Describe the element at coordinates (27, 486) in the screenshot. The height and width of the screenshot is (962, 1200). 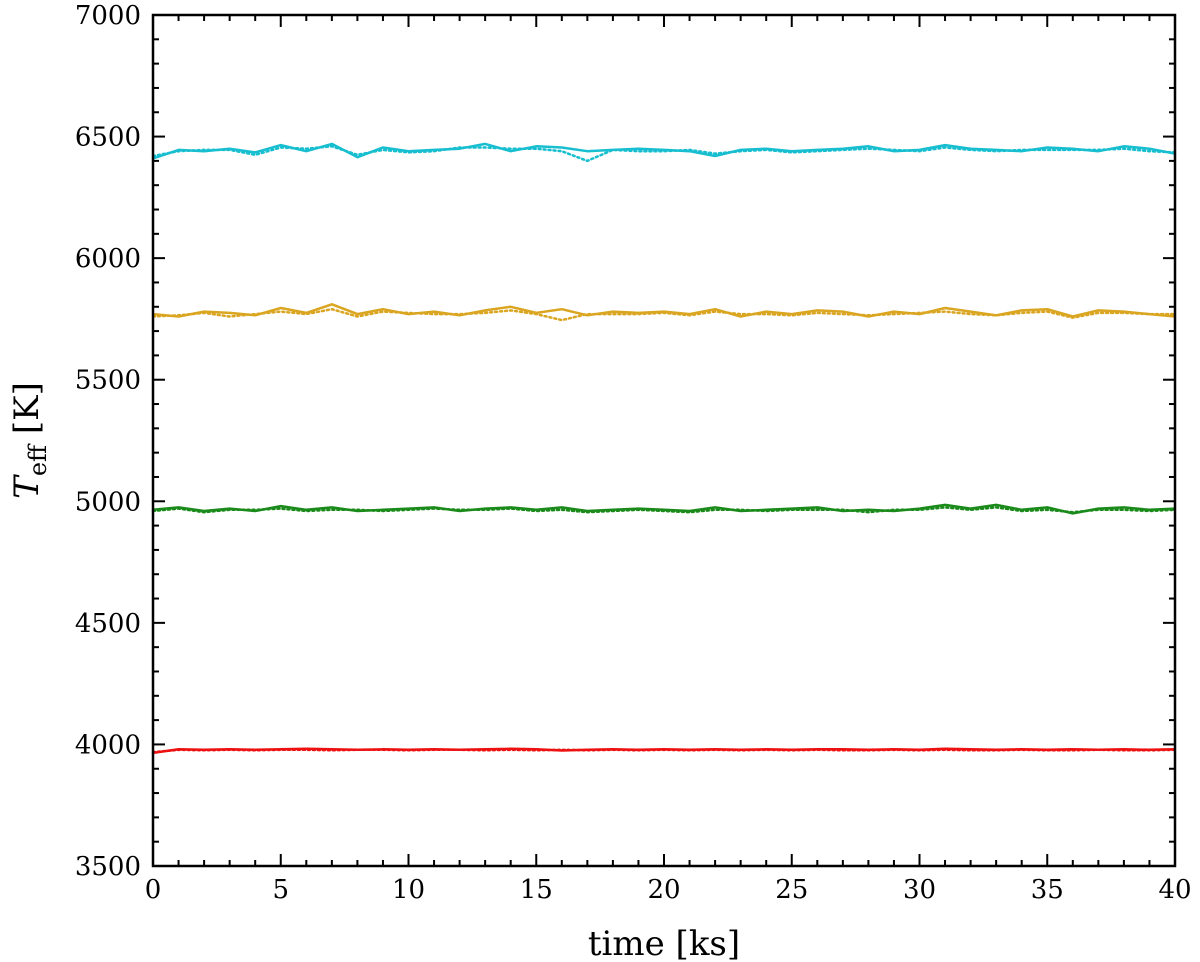
I see `y-axis-label-symbol: T` at that location.